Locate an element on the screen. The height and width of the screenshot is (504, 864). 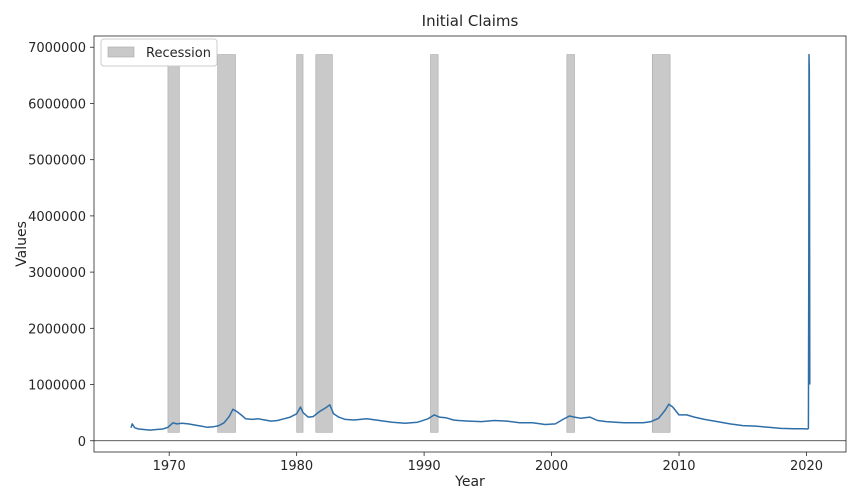
y-tick-label-0: 0 is located at coordinates (82, 442).